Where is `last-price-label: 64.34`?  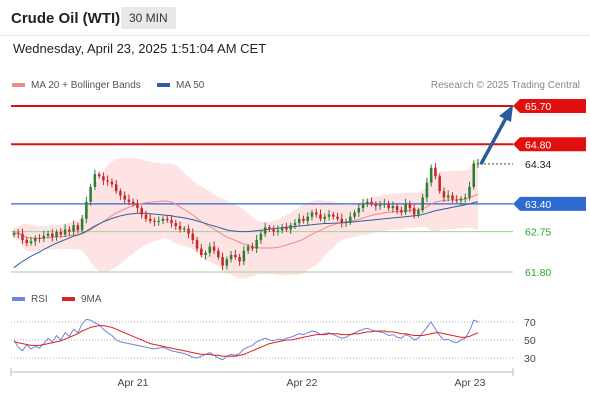 last-price-label: 64.34 is located at coordinates (538, 165).